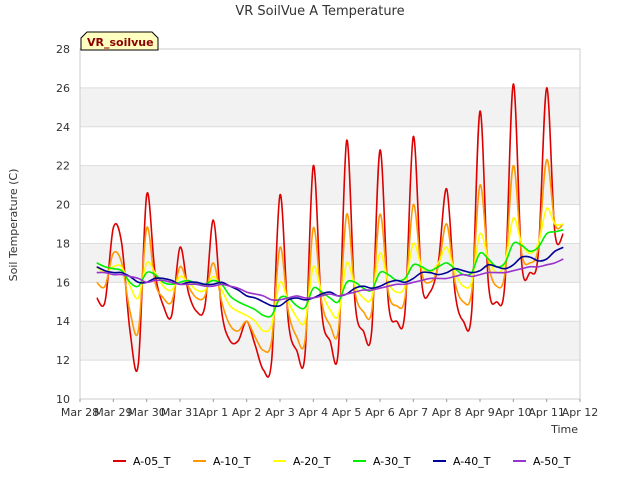 This screenshot has height=480, width=640. I want to click on legend-item: A-30_T, so click(382, 461).